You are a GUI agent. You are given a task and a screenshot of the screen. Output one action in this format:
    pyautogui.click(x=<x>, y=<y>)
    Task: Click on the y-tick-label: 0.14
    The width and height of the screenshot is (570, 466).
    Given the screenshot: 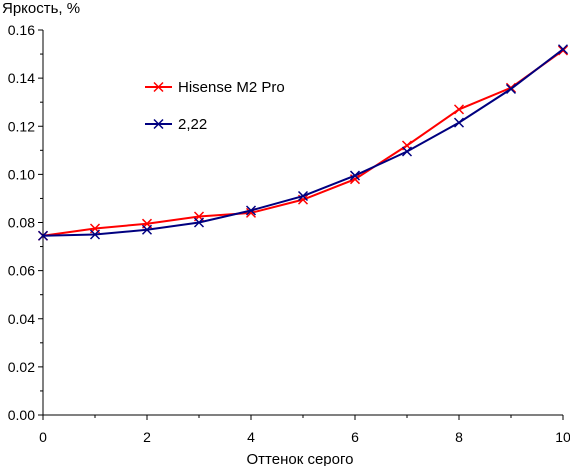 What is the action you would take?
    pyautogui.click(x=21, y=78)
    